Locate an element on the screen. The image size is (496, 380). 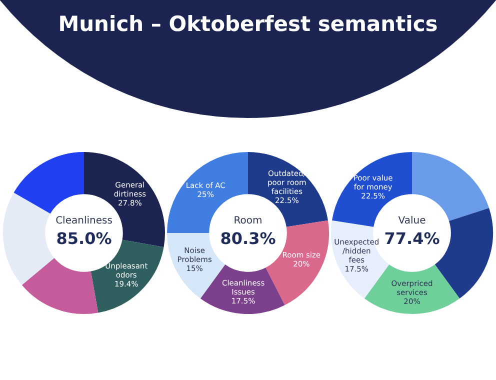
text: Value is located at coordinates (412, 221).